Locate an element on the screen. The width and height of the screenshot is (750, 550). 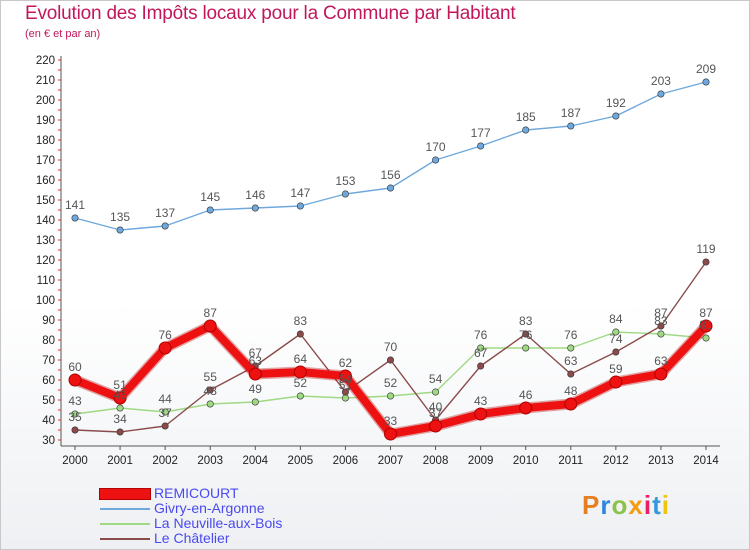
y-tick-label: 210 is located at coordinates (45, 81).